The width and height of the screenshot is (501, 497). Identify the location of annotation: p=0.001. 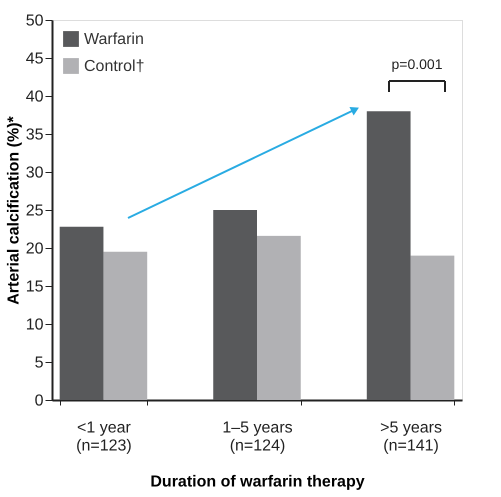
(417, 64).